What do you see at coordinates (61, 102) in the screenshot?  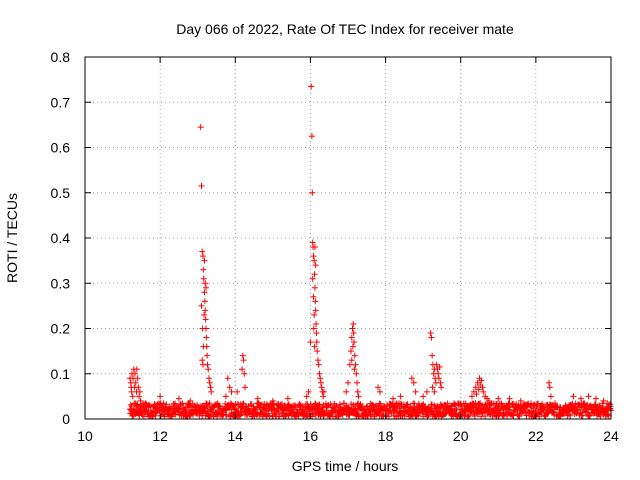 I see `y-tick-label: 0.7` at bounding box center [61, 102].